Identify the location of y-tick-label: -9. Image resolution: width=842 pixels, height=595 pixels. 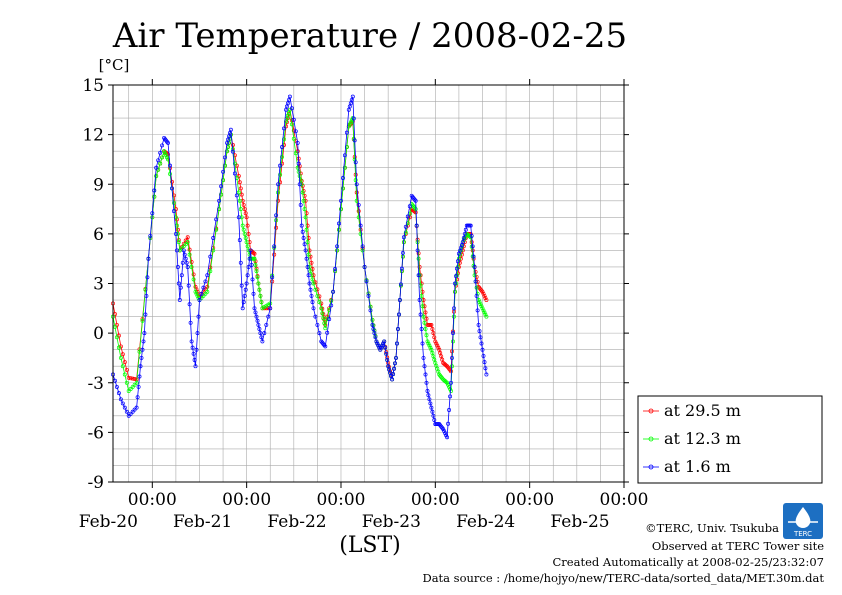
(95, 483).